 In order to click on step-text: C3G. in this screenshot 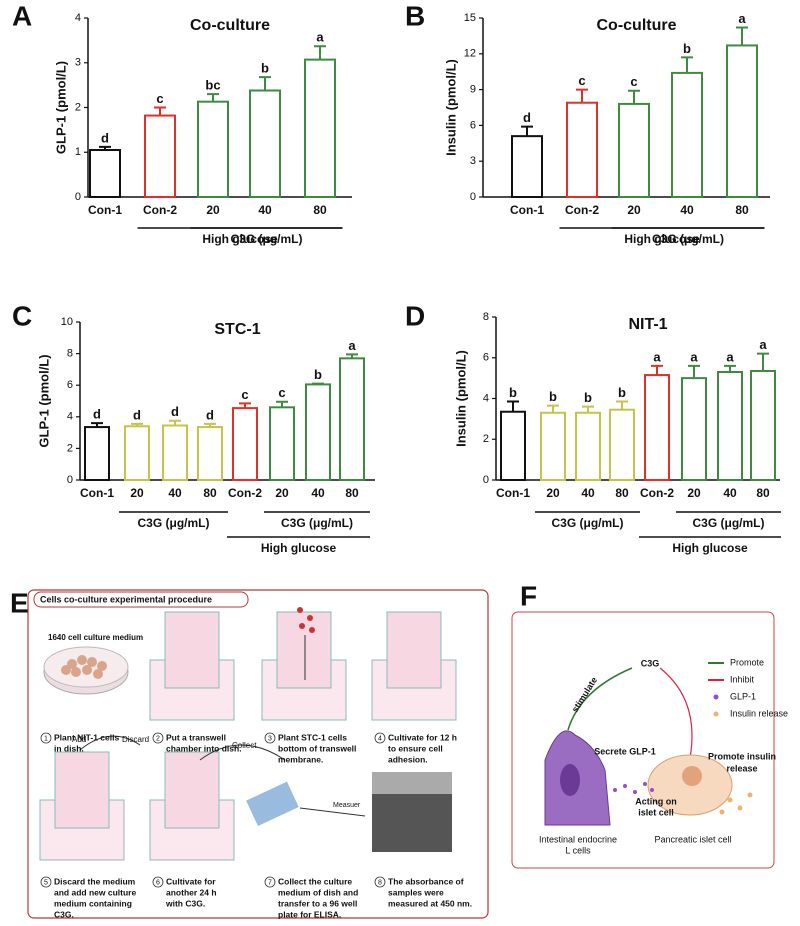, I will do `click(64, 914)`.